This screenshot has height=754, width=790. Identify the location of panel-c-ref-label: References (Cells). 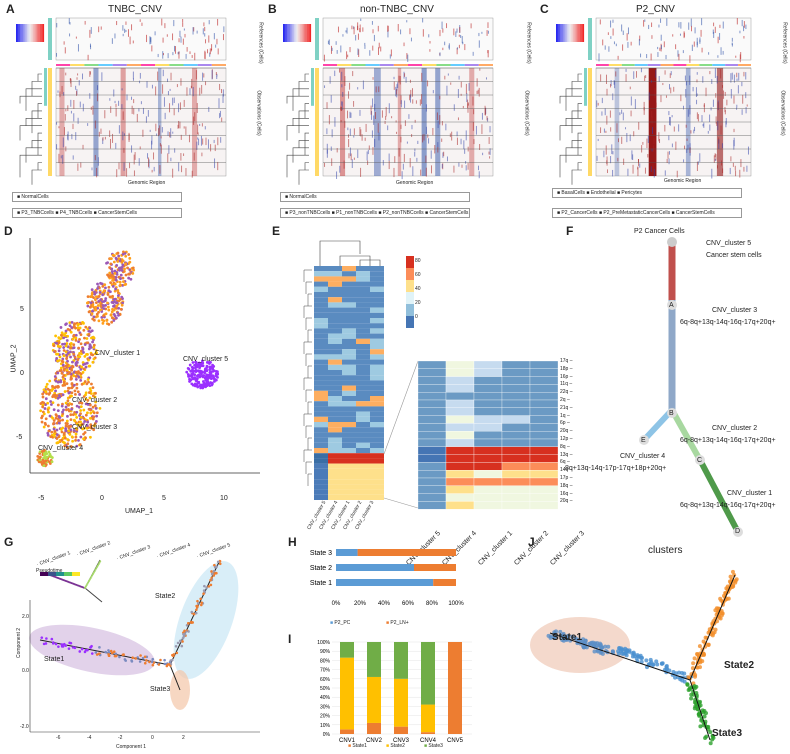
(784, 43).